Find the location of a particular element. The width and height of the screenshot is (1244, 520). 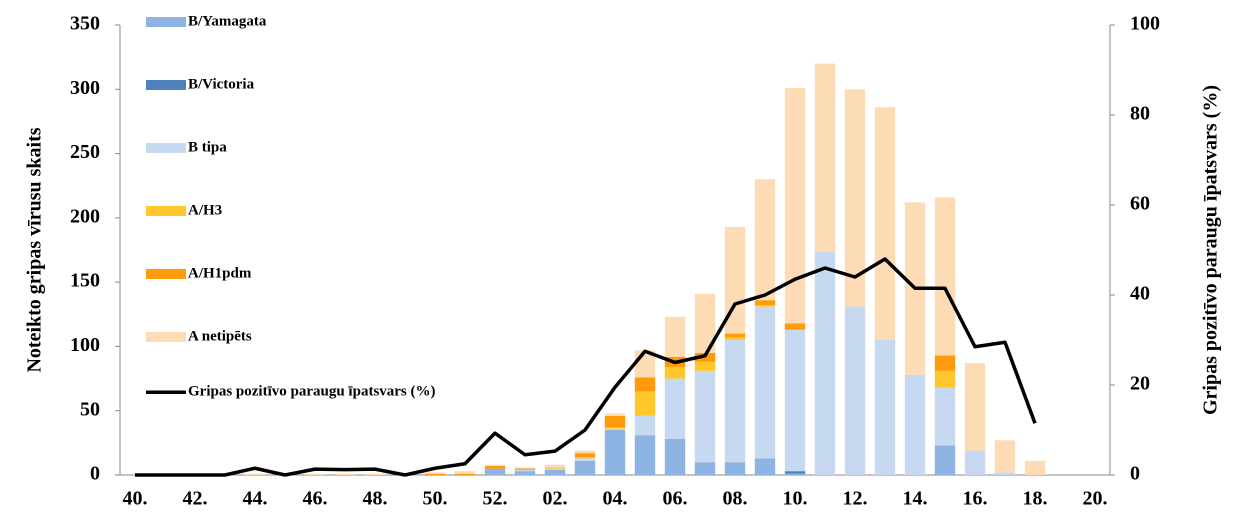

legend-label: B/Yamagata is located at coordinates (227, 21).